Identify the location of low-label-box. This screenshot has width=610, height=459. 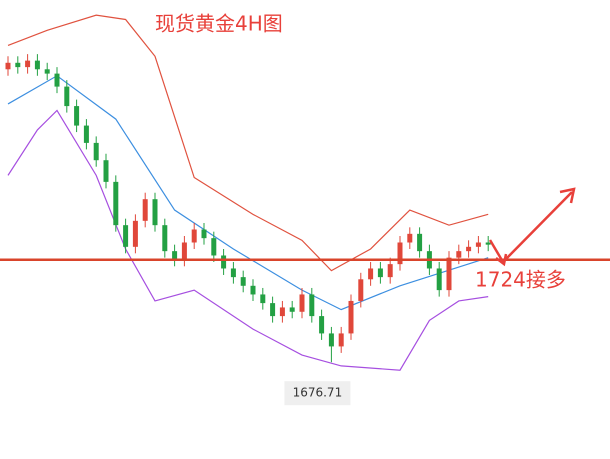
(317, 393).